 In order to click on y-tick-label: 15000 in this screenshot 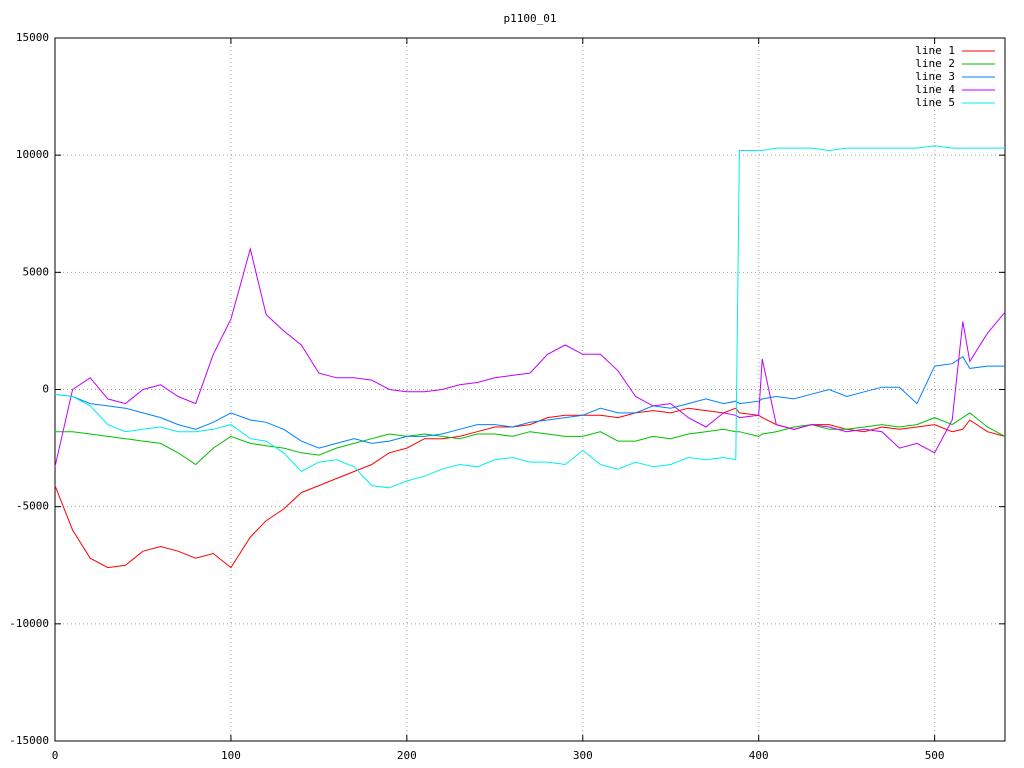, I will do `click(32, 37)`.